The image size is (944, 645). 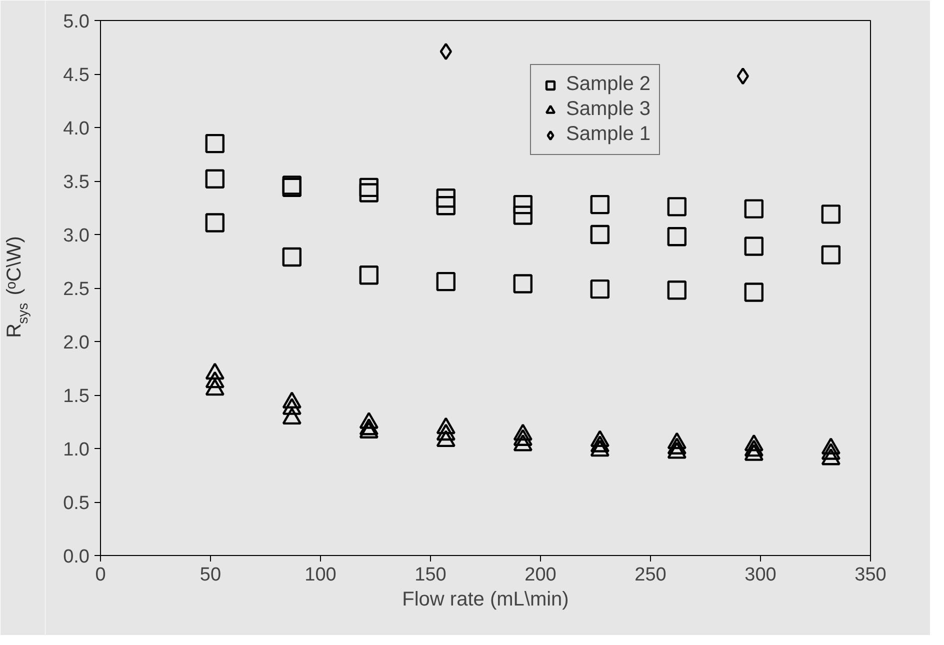 What do you see at coordinates (76, 182) in the screenshot?
I see `y-tick-label: 3.5` at bounding box center [76, 182].